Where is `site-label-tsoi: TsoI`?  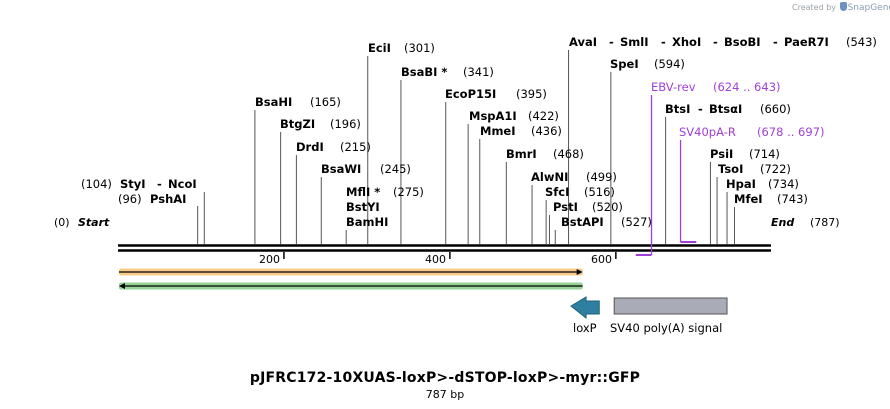
site-label-tsoi: TsoI is located at coordinates (730, 169).